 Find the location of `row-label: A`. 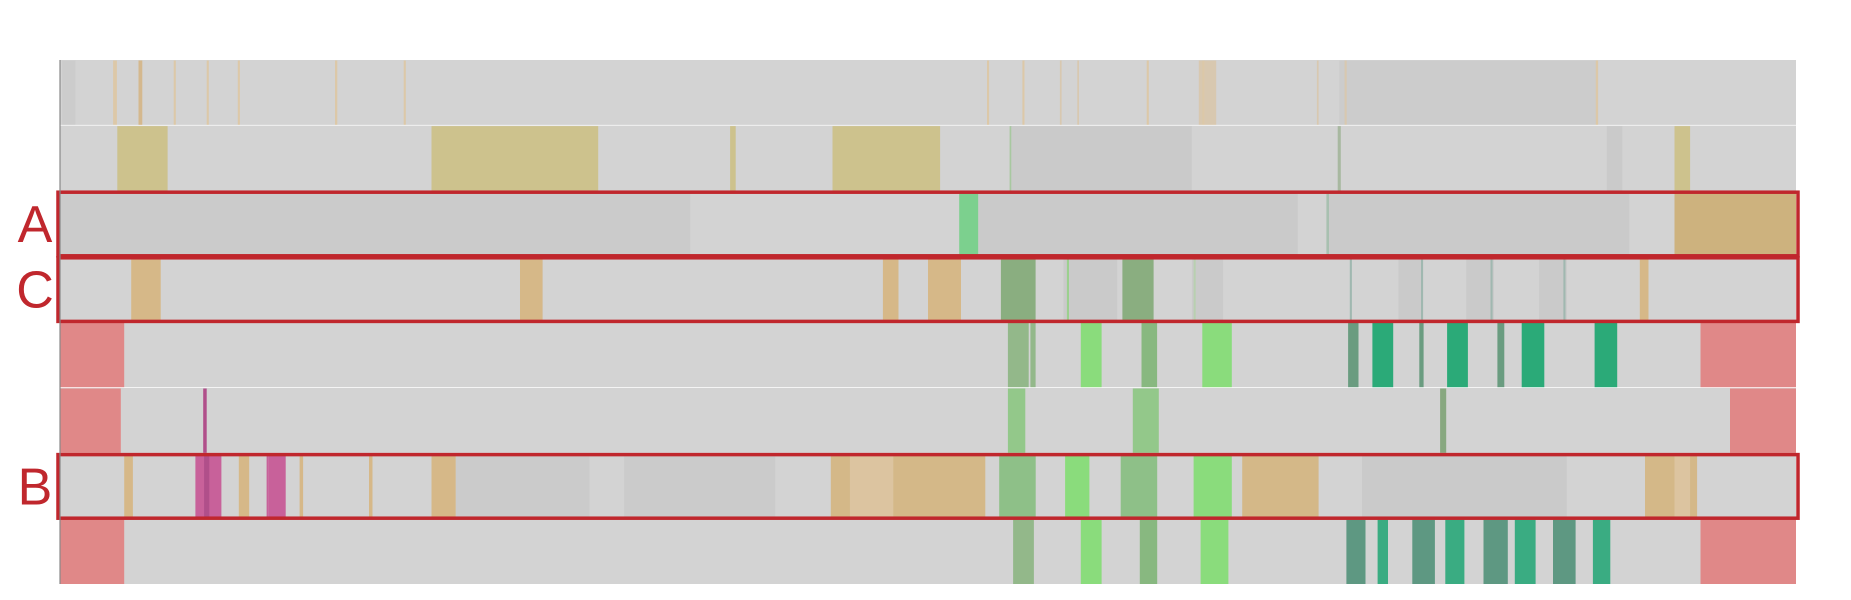

row-label: A is located at coordinates (35, 225).